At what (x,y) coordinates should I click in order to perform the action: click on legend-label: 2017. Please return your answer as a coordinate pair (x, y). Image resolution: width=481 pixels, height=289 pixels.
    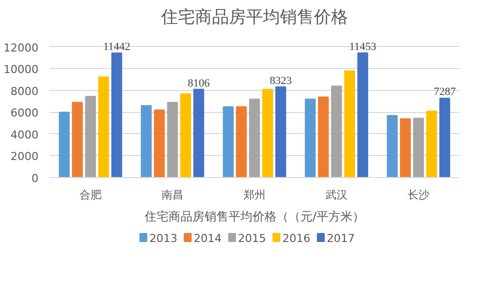
    Looking at the image, I should click on (340, 238).